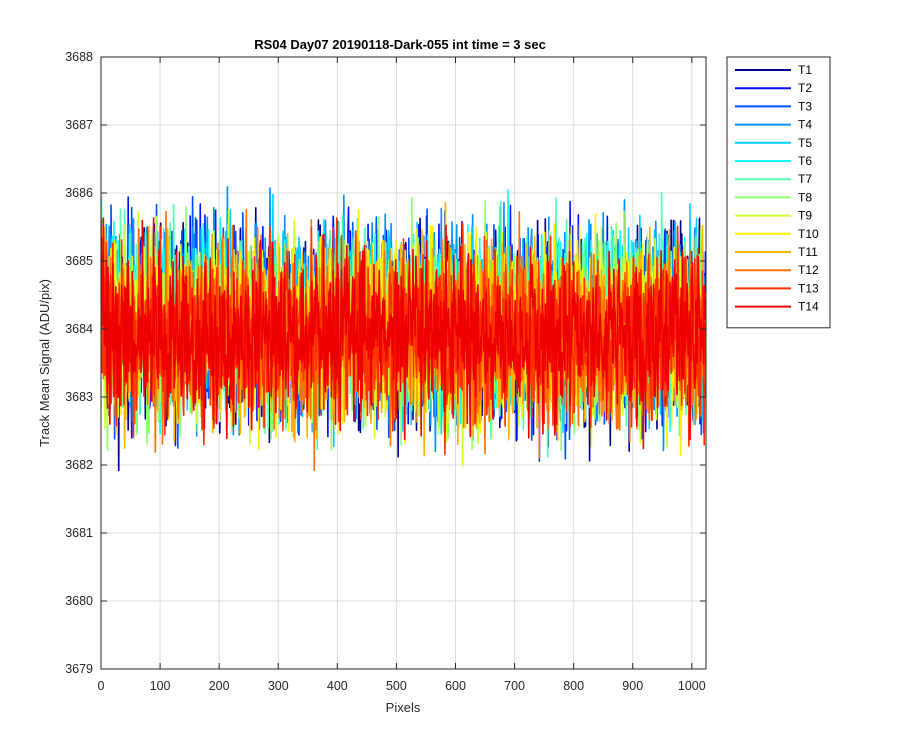 The height and width of the screenshot is (750, 900). I want to click on y-tick-label: 3684, so click(79, 329).